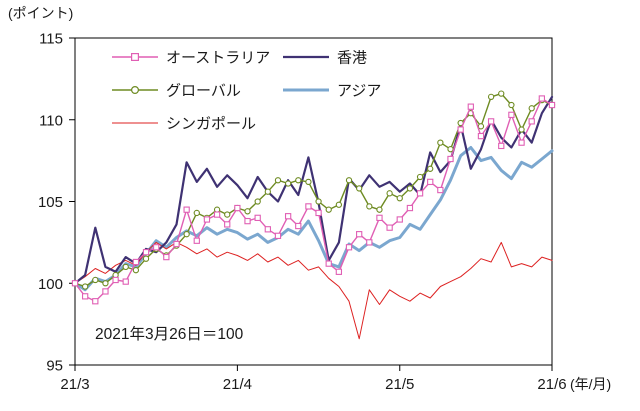 The height and width of the screenshot is (411, 640). I want to click on x-tick-label: 21/5, so click(399, 384).